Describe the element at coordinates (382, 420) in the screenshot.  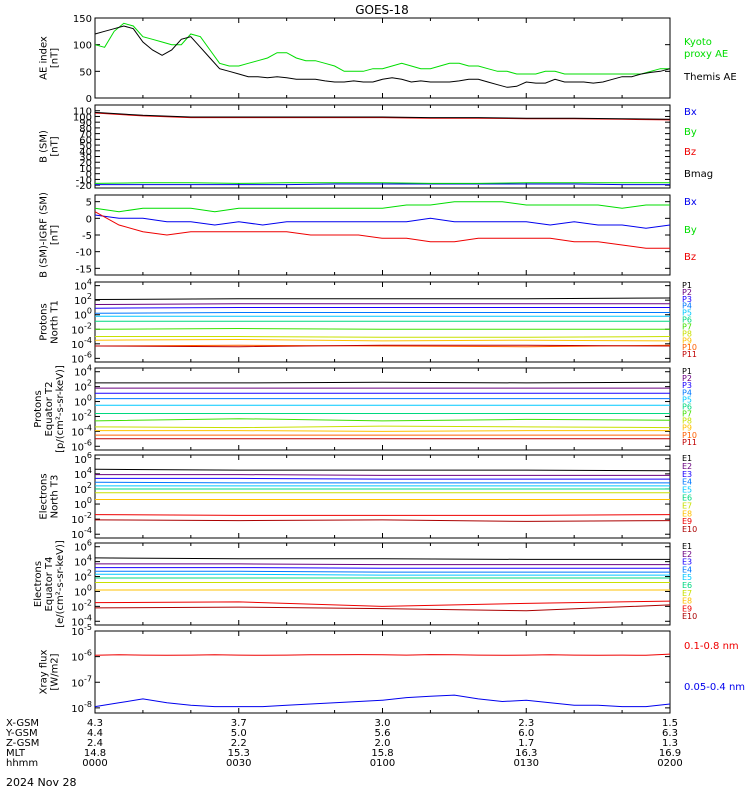
I see `series-line-p7` at that location.